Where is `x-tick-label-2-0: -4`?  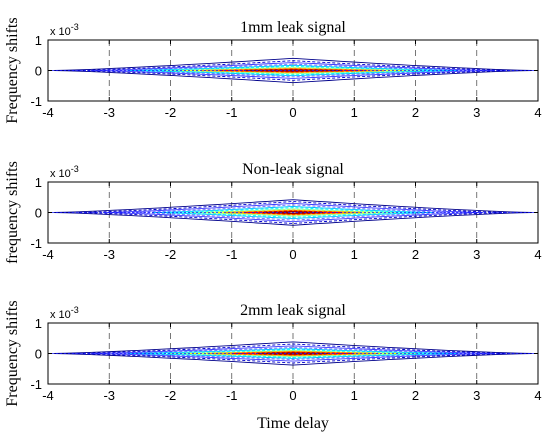 x-tick-label-2-0: -4 is located at coordinates (48, 254).